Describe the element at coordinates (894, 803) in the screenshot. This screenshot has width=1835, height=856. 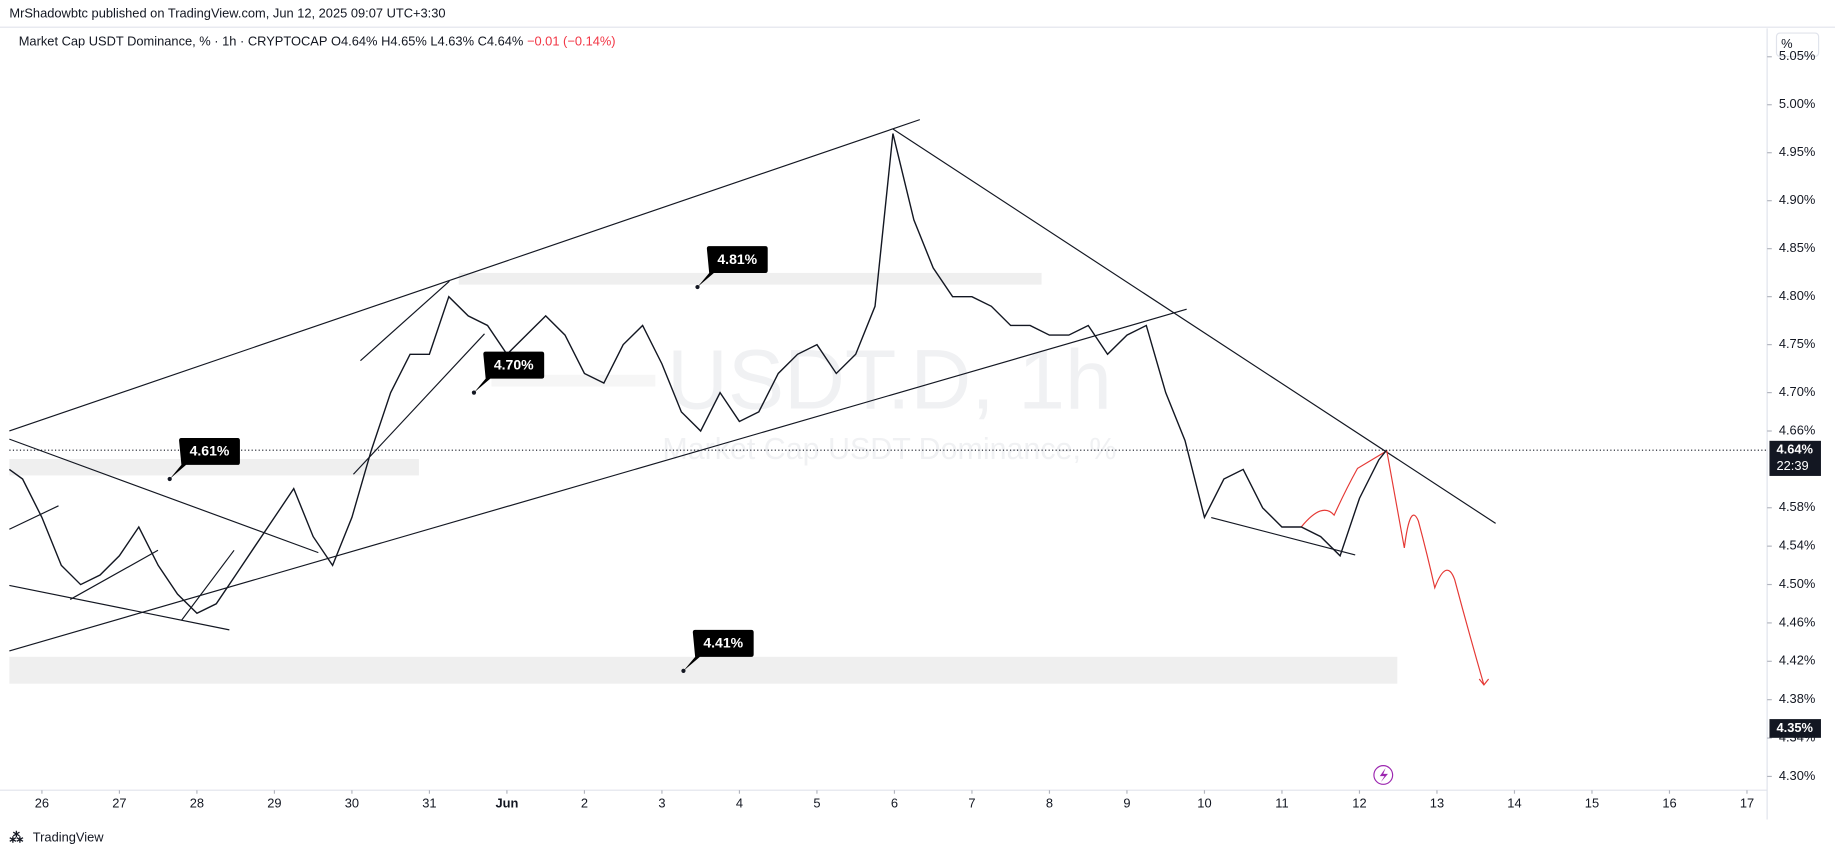
I see `x-tick-label: 6` at that location.